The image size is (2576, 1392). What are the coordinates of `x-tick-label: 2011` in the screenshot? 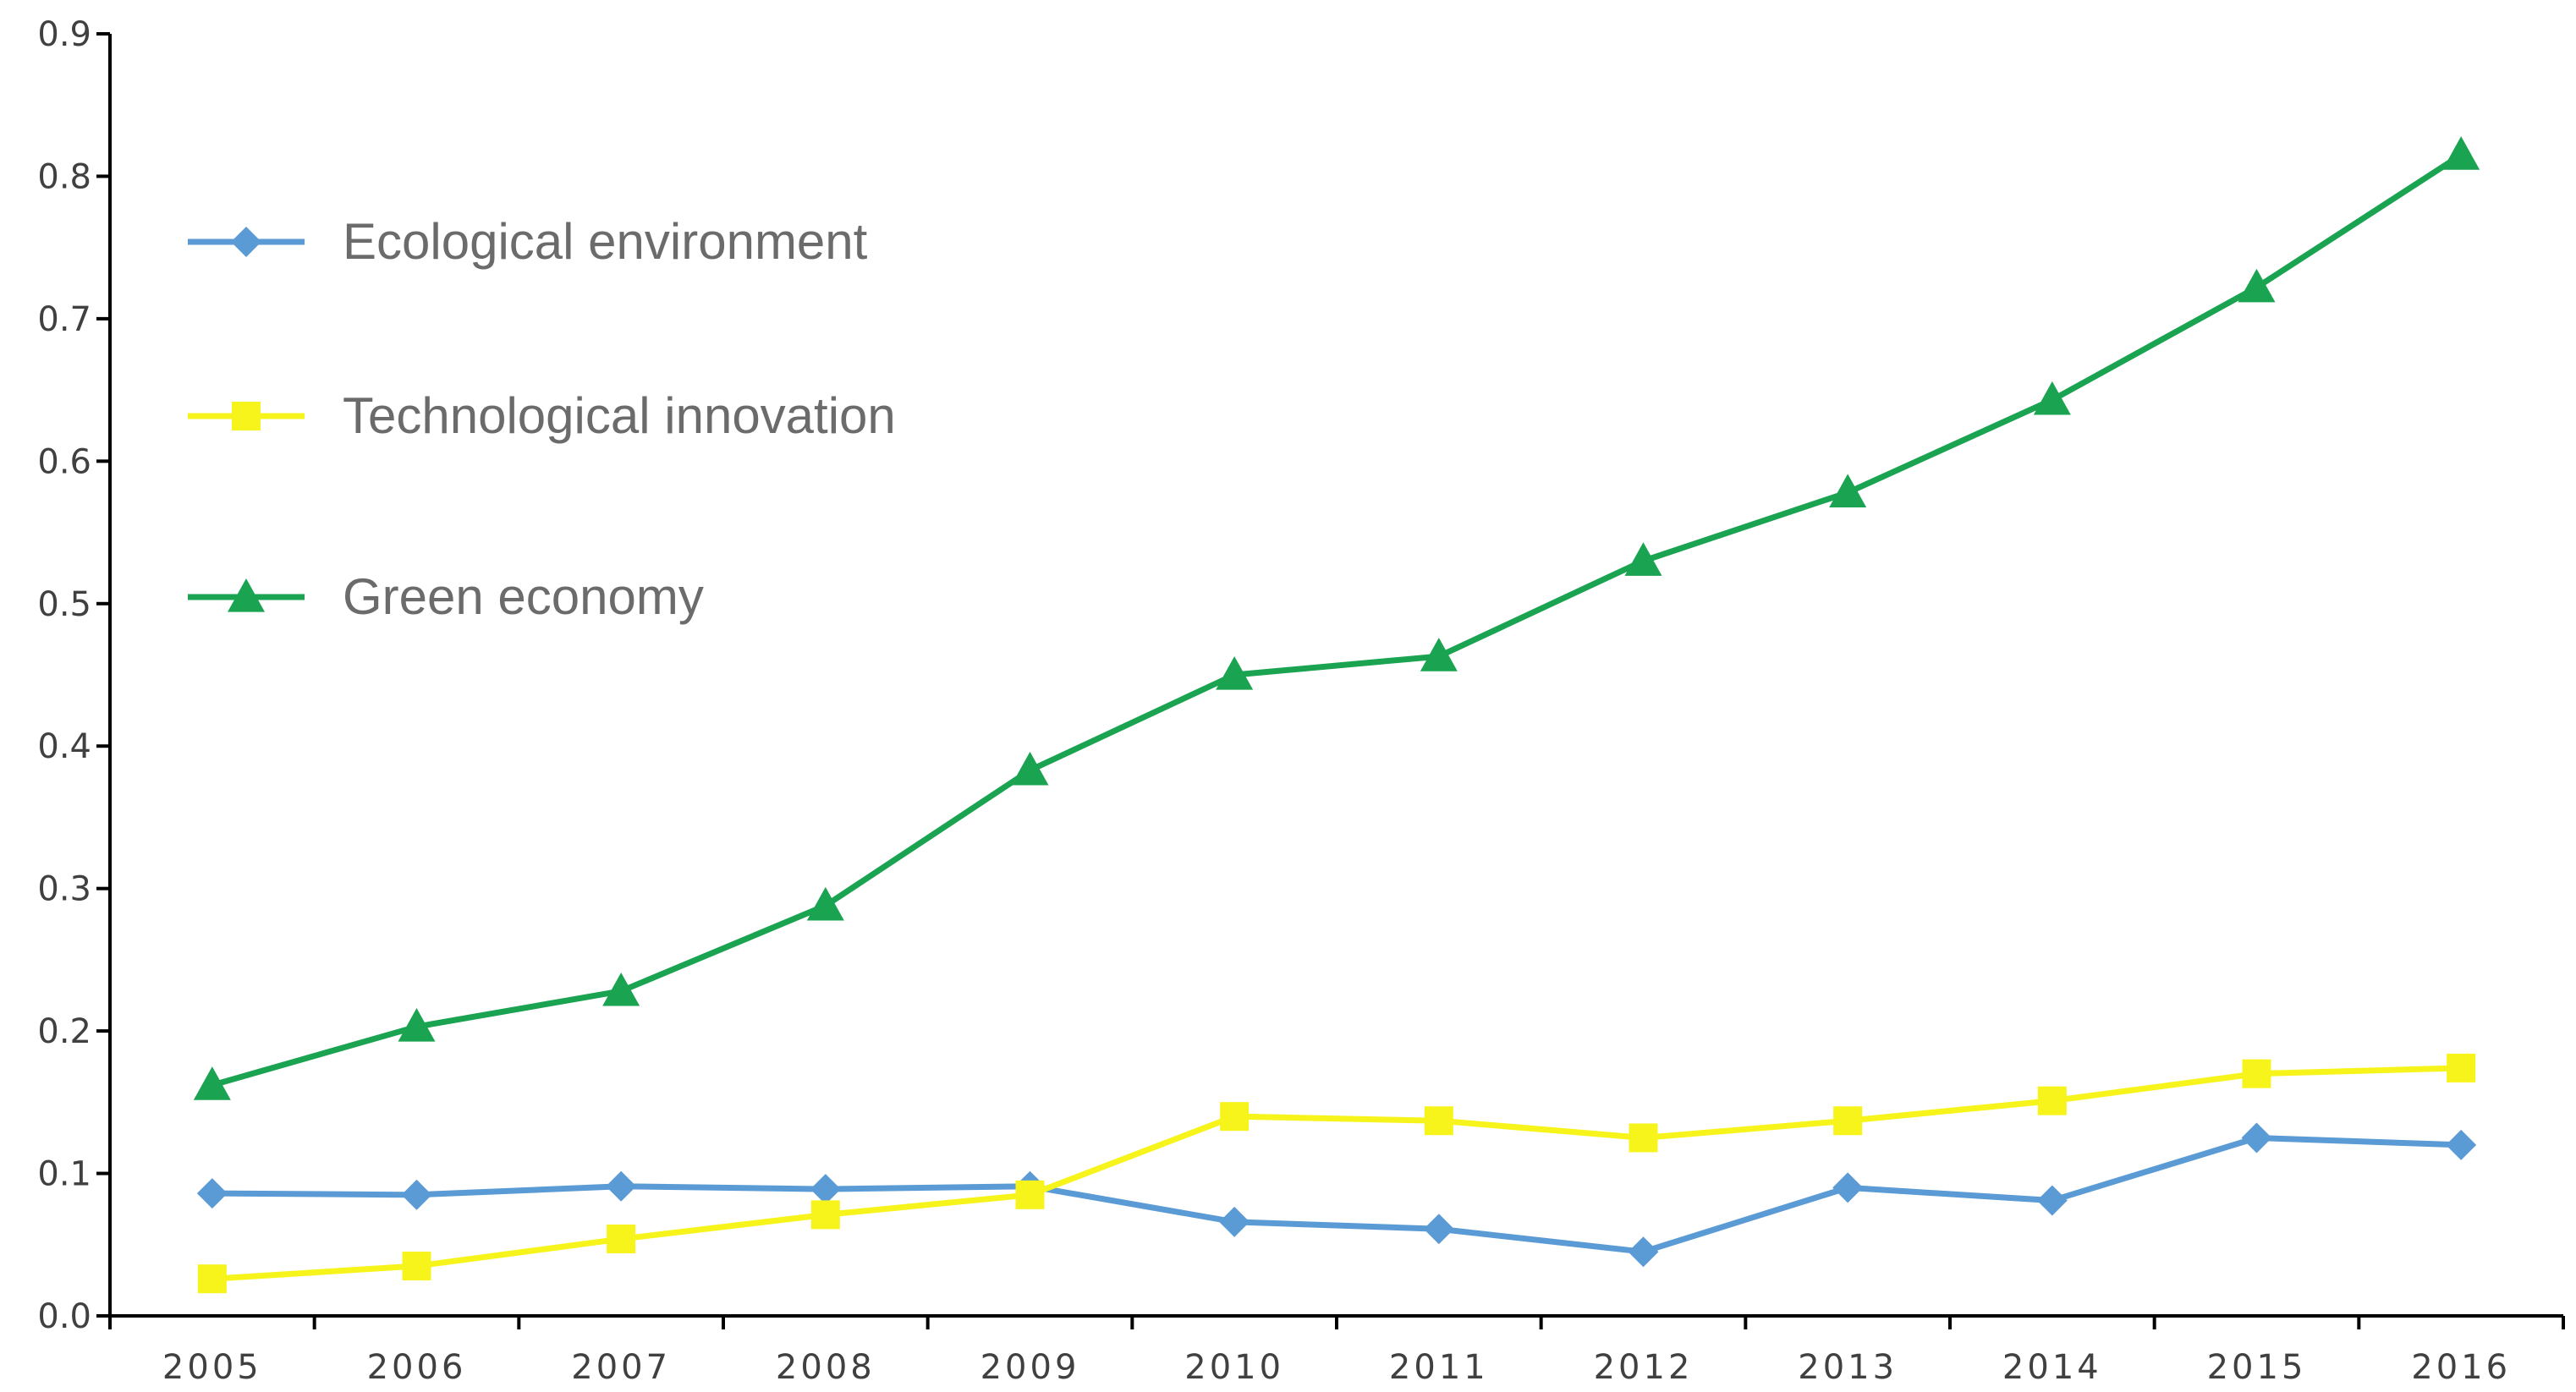 It's located at (1439, 1368).